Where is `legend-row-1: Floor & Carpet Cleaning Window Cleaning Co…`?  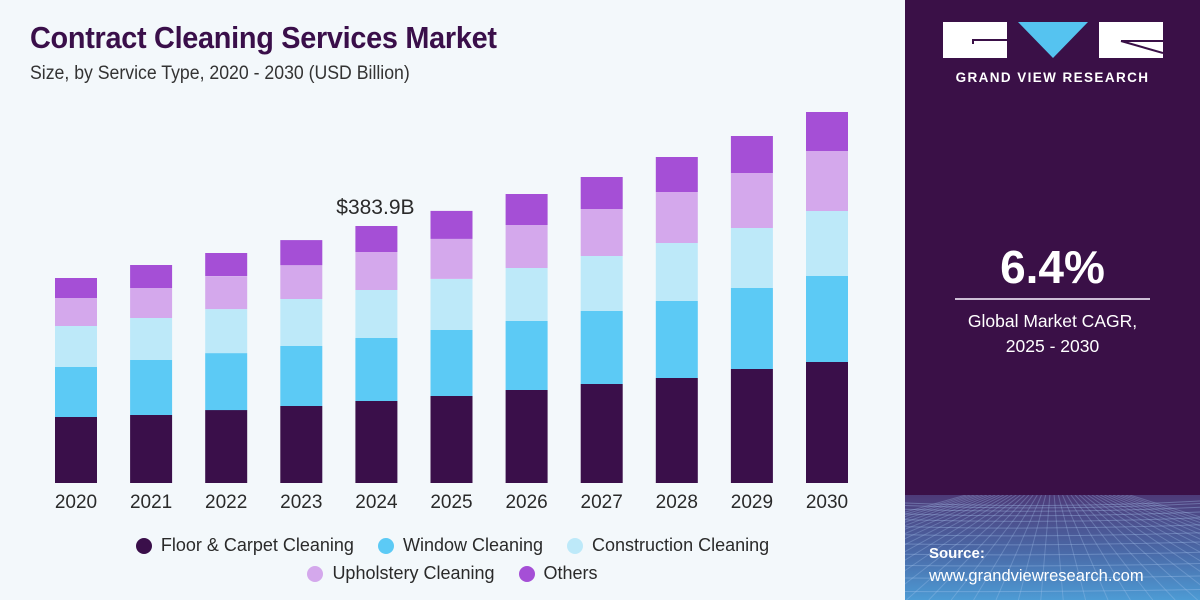 legend-row-1: Floor & Carpet Cleaning Window Cleaning Co… is located at coordinates (452, 547).